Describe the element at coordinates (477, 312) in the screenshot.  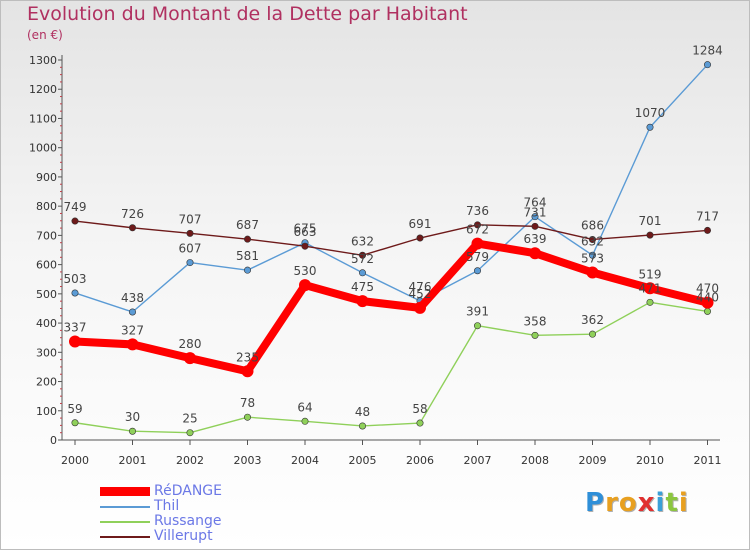
I see `data-label: 391` at that location.